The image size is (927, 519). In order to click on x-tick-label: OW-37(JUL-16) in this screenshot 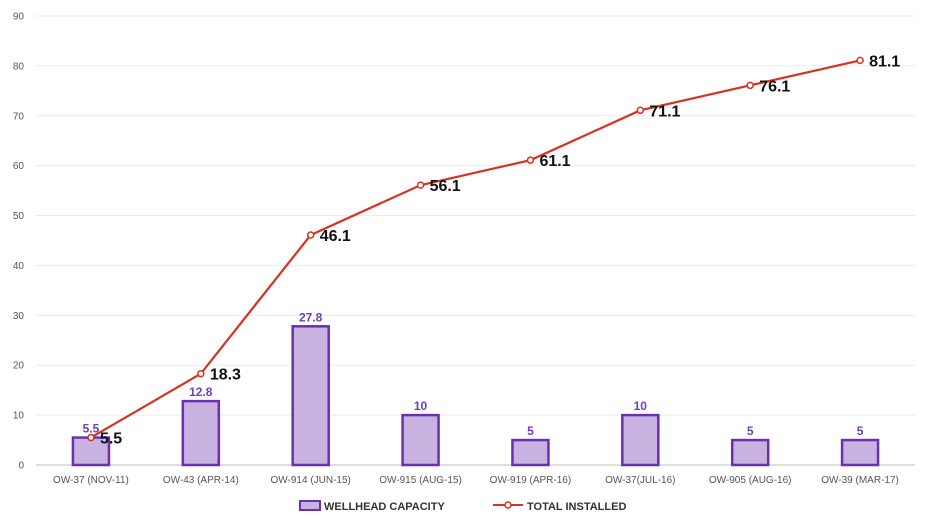, I will do `click(640, 480)`.